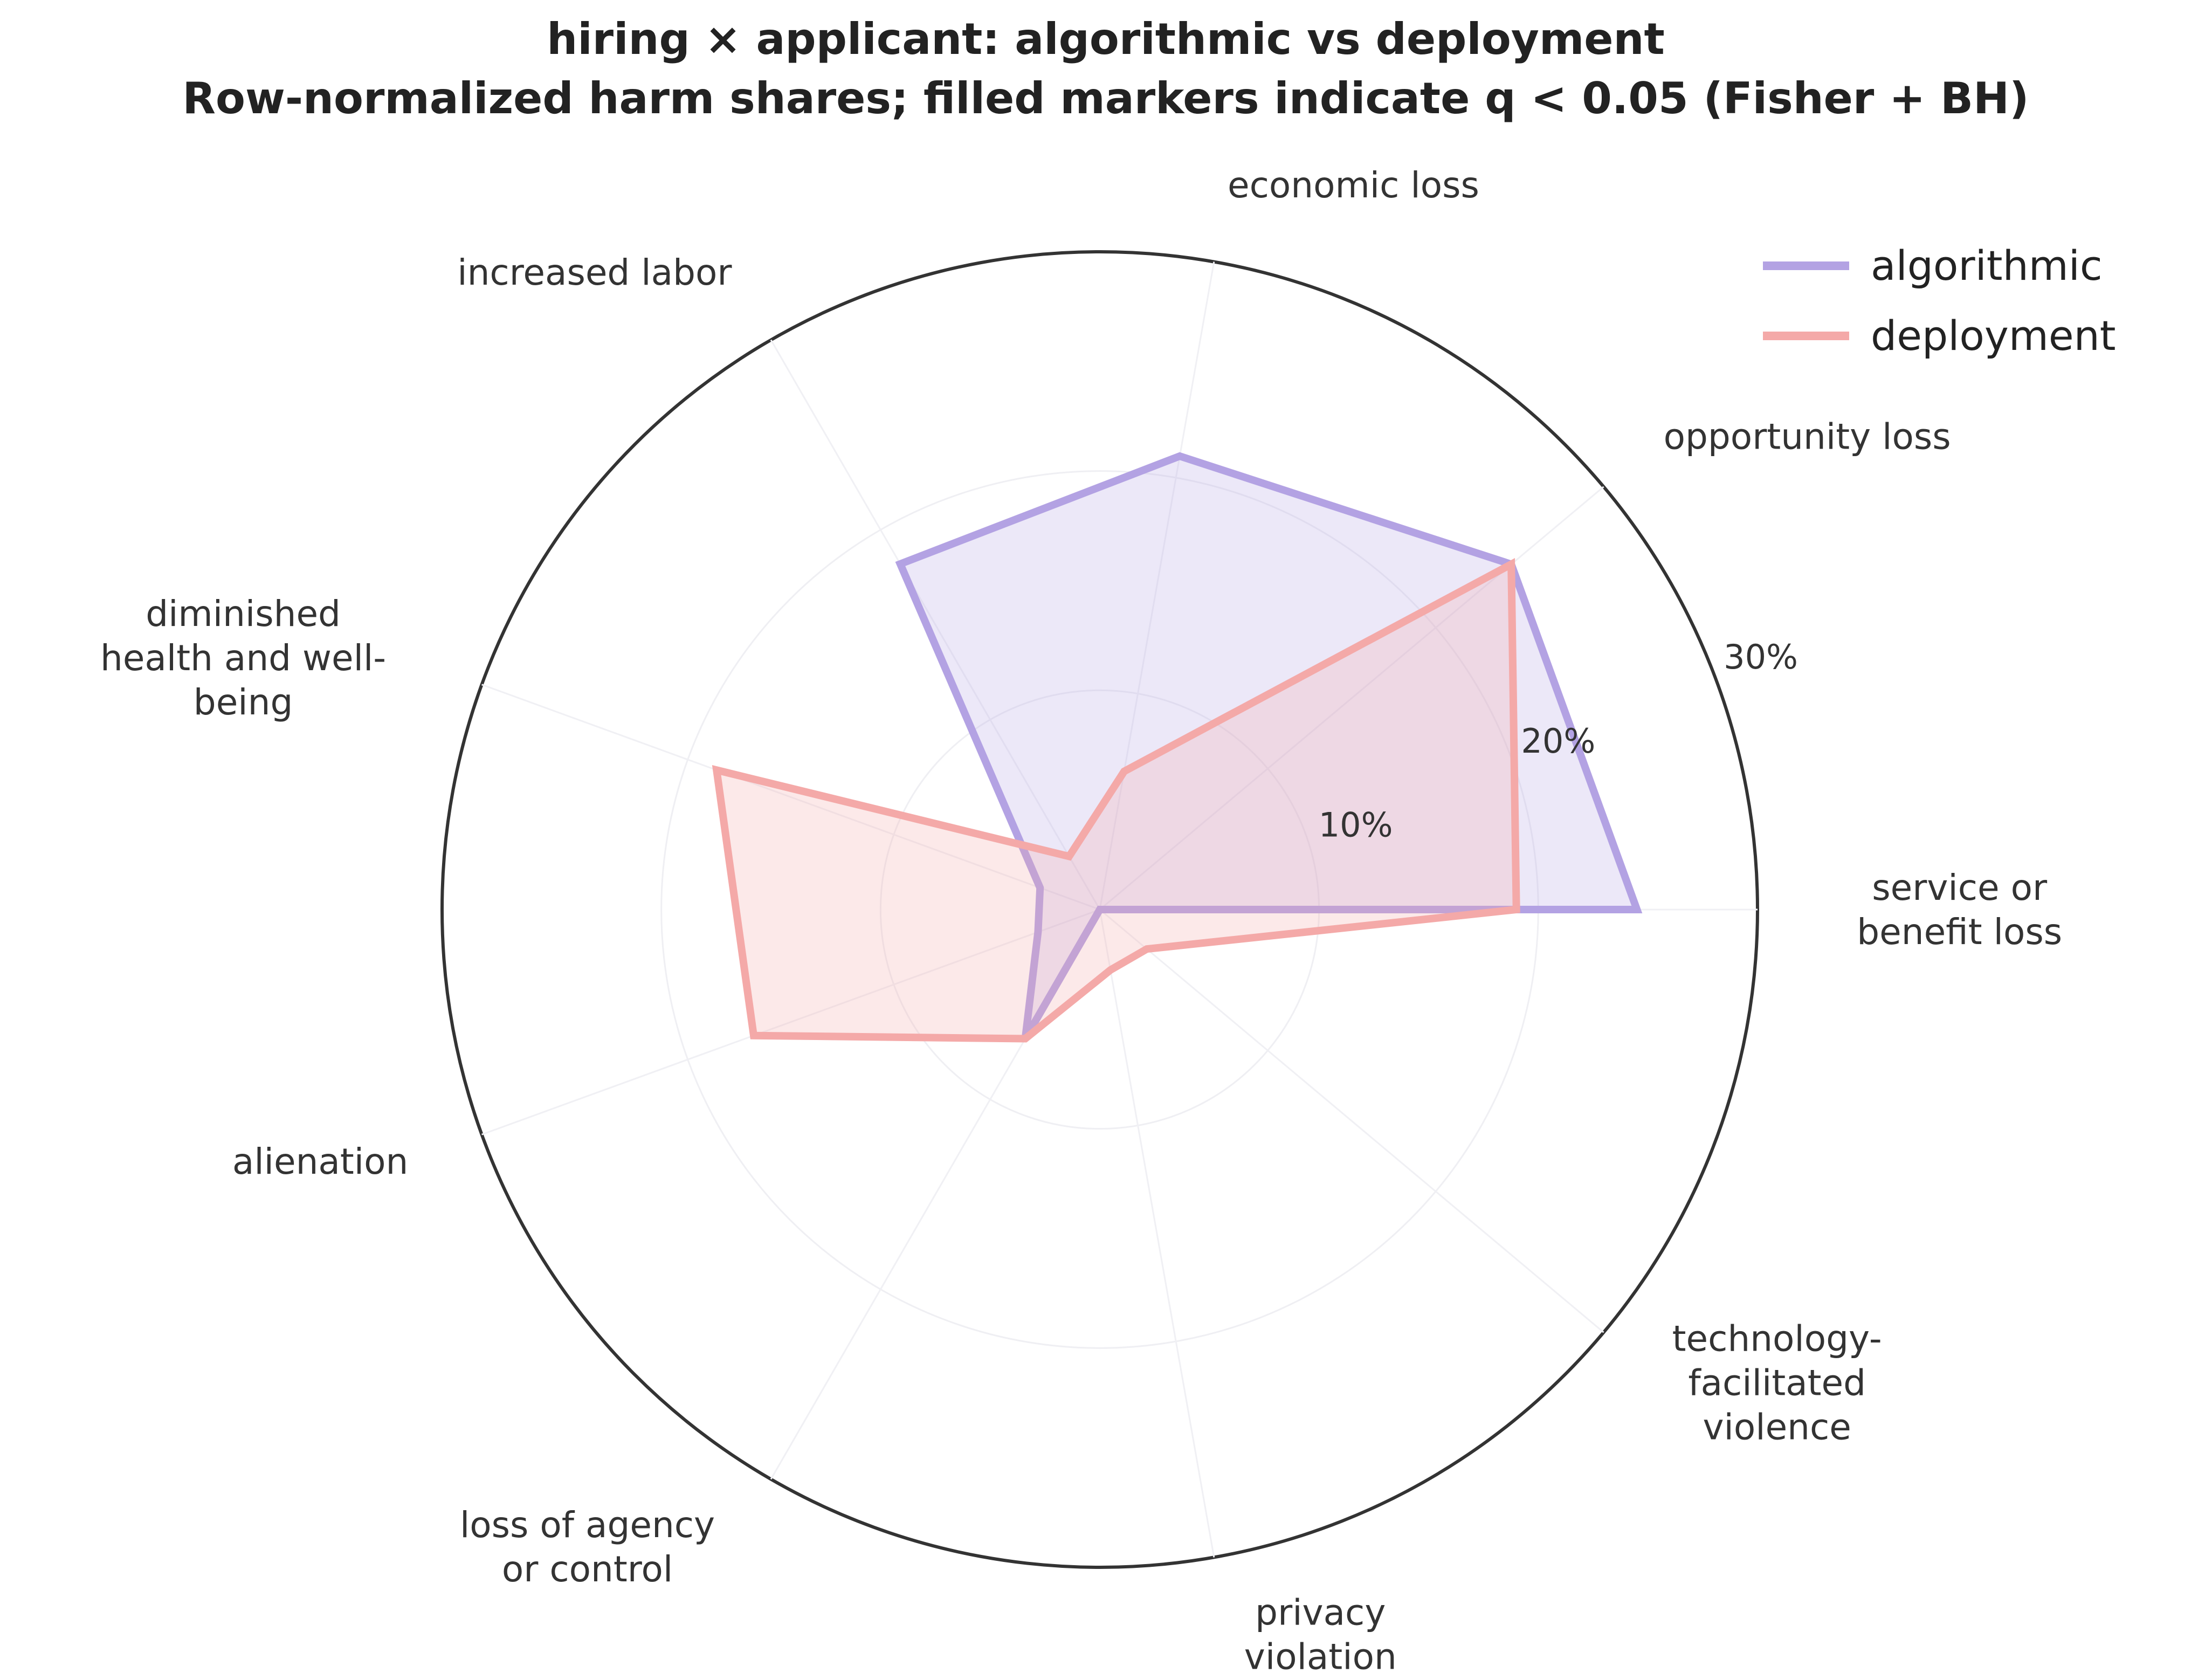 The height and width of the screenshot is (1680, 2212). I want to click on axis-label-line: technology-, so click(1777, 1339).